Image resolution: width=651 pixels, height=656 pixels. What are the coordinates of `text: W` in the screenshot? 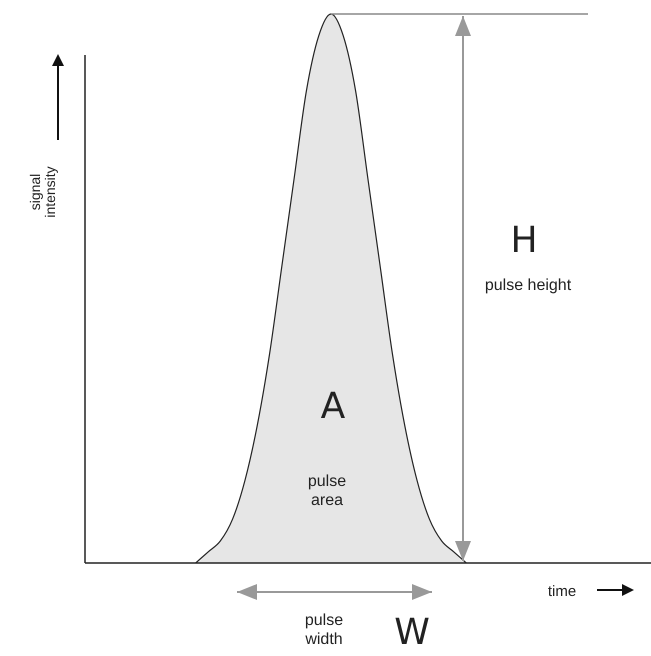 It's located at (412, 632).